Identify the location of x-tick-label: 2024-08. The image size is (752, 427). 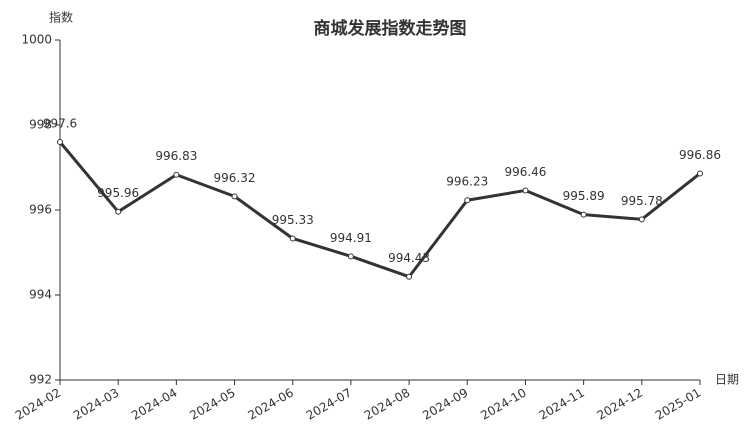
(387, 404).